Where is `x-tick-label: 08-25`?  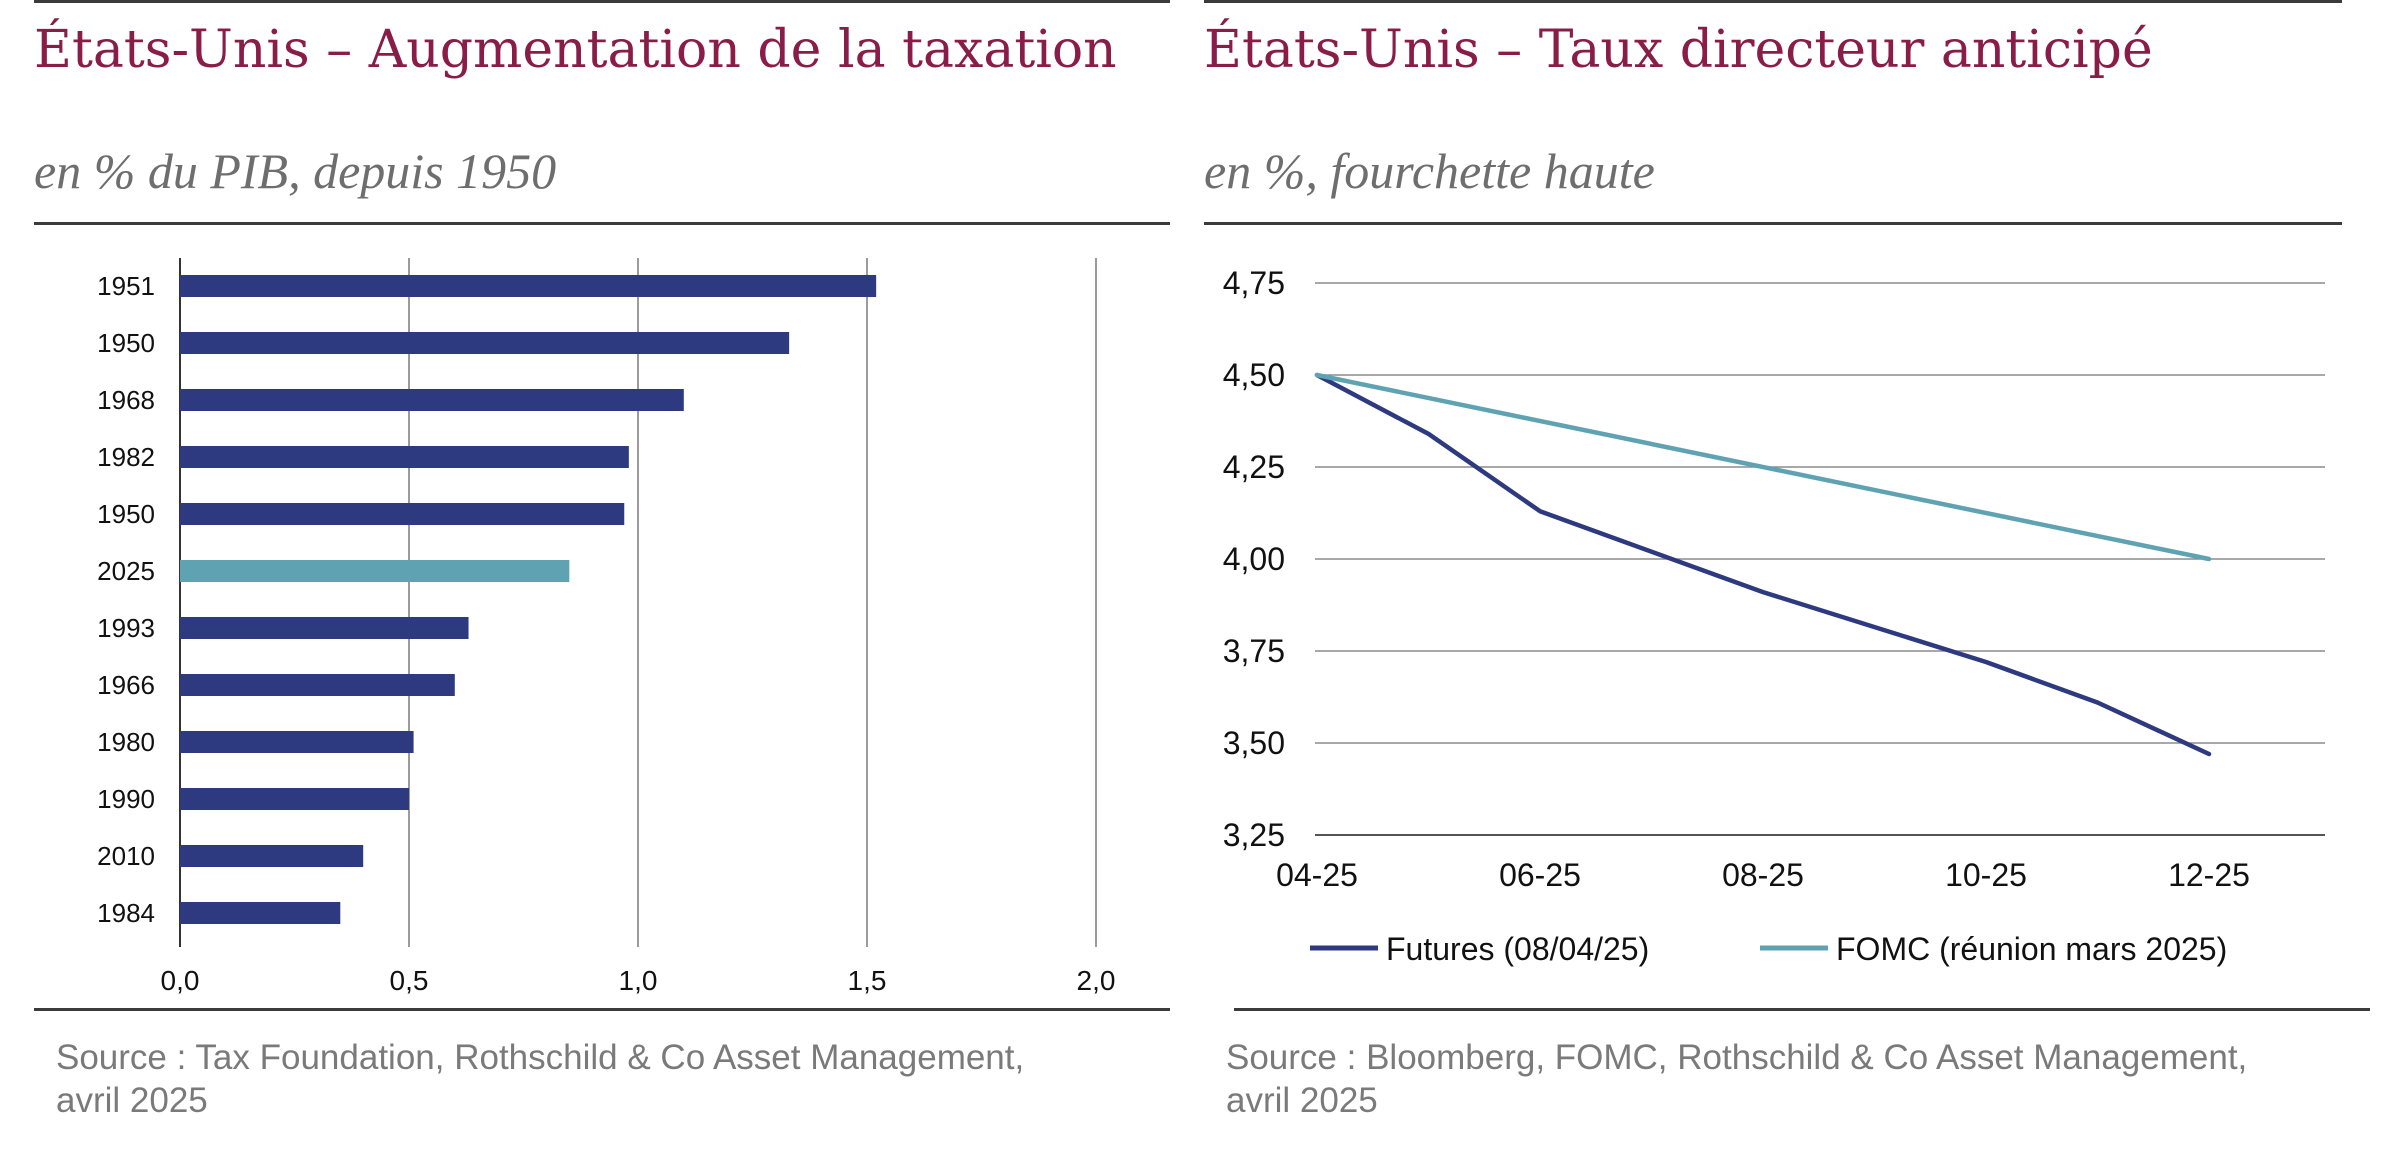 x-tick-label: 08-25 is located at coordinates (1763, 875).